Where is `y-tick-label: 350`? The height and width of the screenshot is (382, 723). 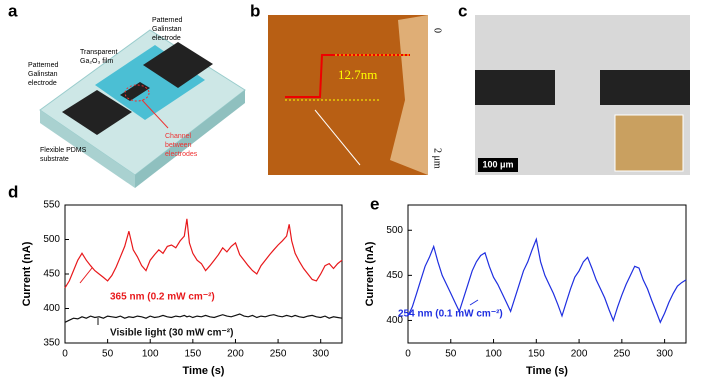
y-tick-label: 350 is located at coordinates (51, 343).